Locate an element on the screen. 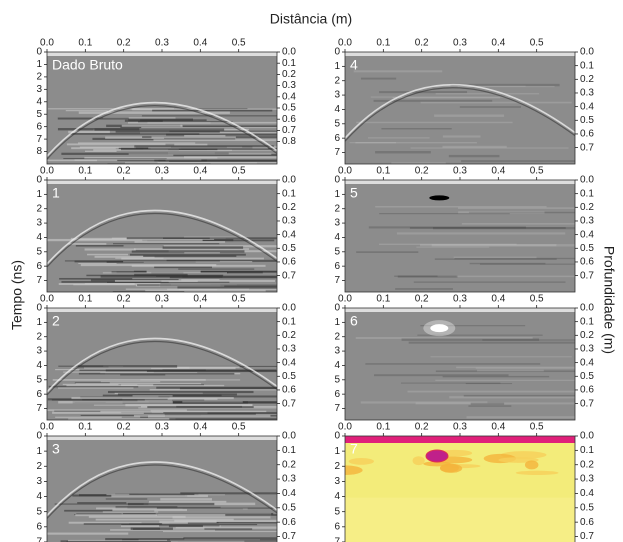 Image resolution: width=623 pixels, height=542 pixels. panel-label: 1 is located at coordinates (56, 193).